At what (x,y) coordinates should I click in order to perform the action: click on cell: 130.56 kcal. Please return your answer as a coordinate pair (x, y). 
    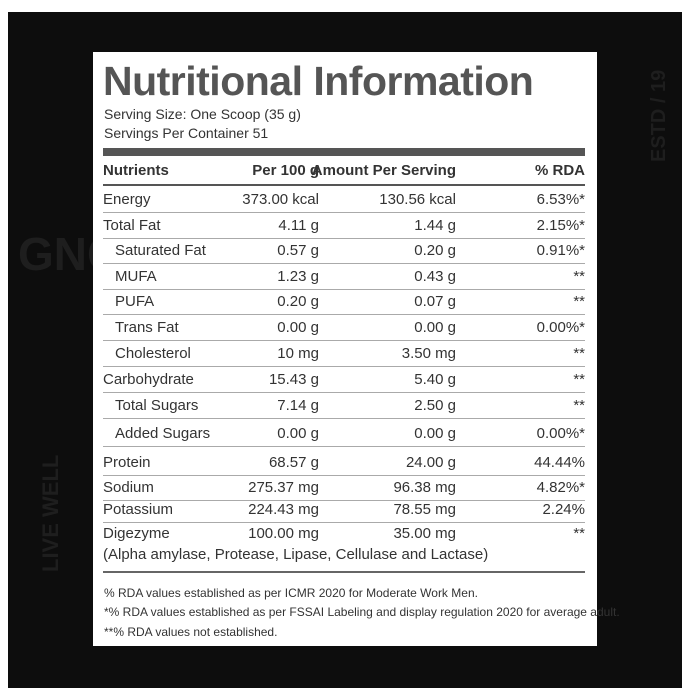
    Looking at the image, I should click on (417, 199).